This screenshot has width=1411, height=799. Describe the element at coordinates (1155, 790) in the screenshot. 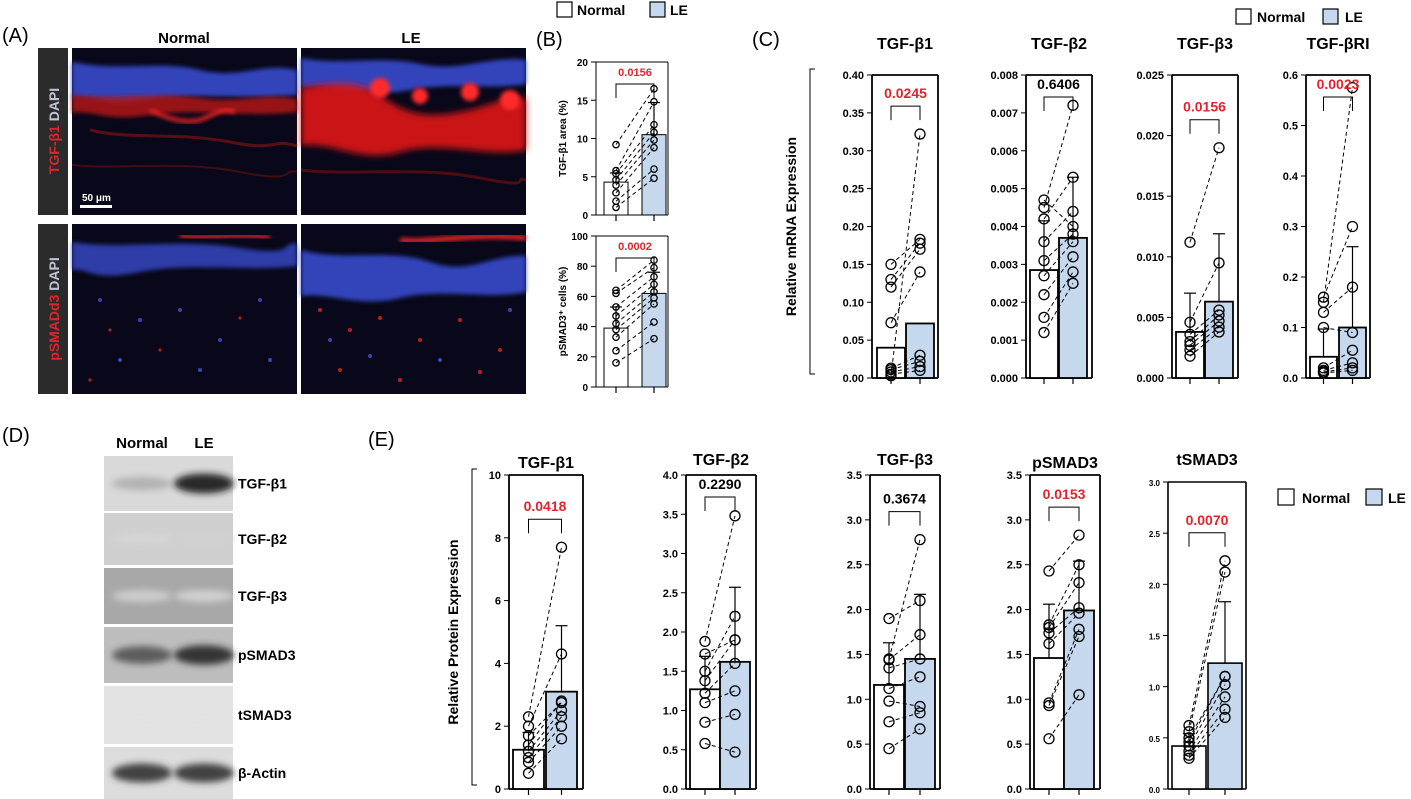

I see `y-tick-label: 0.0` at that location.